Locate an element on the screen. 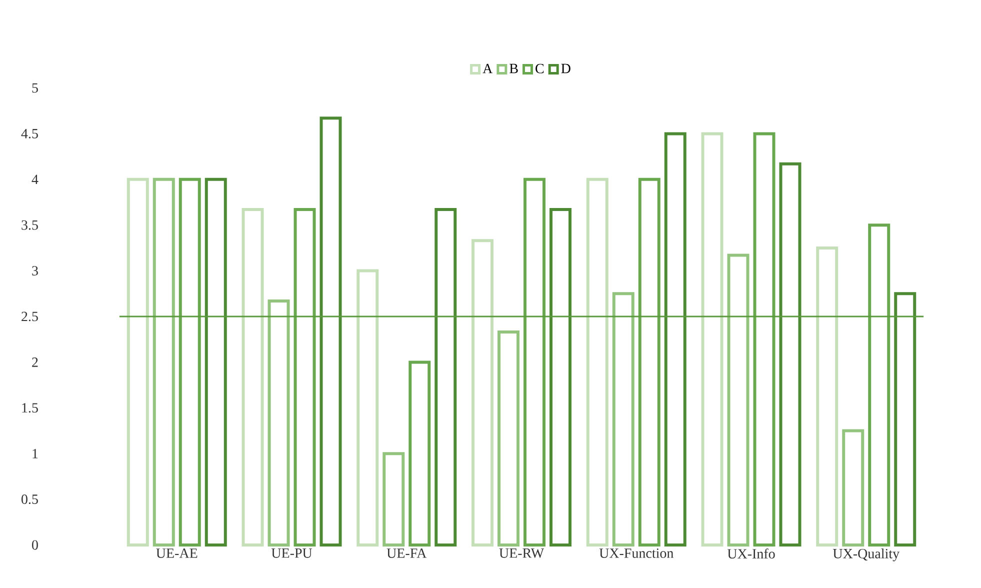  x-tick-label: UE-FA is located at coordinates (406, 553).